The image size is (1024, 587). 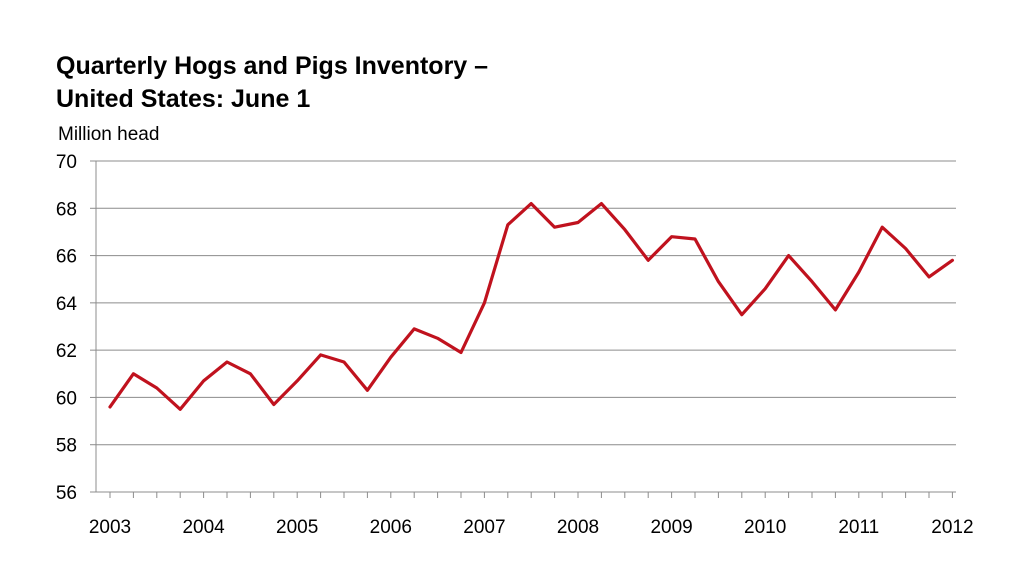 I want to click on x-tick-label-2004: 2004, so click(x=203, y=527).